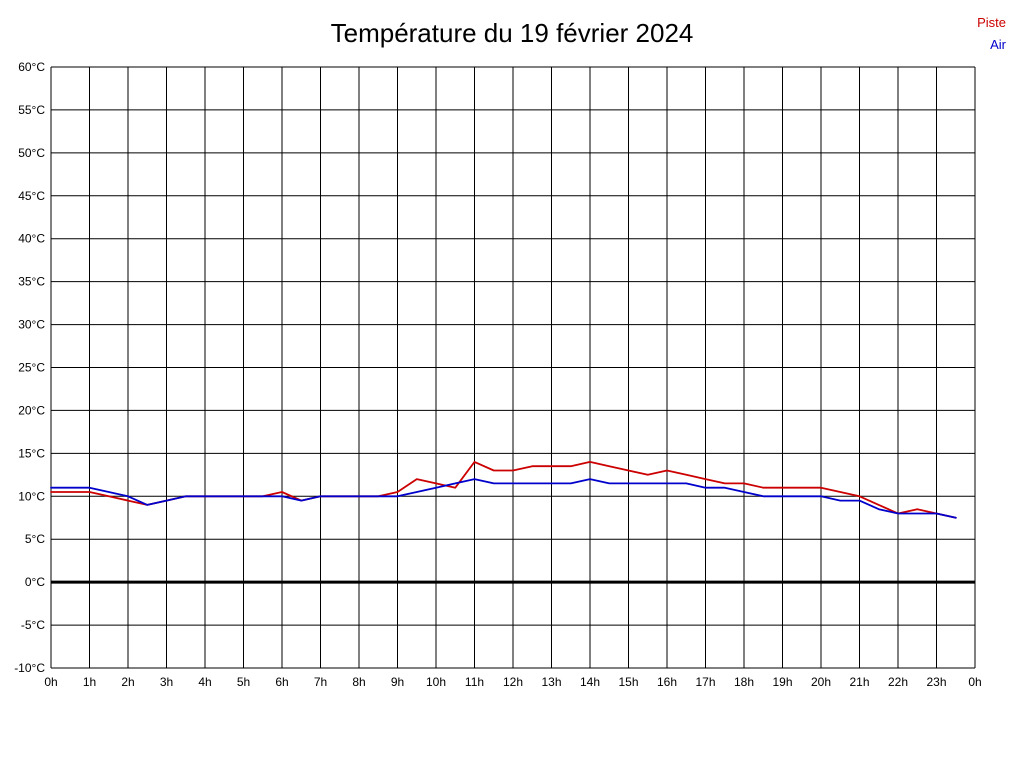 The height and width of the screenshot is (768, 1024). I want to click on y-tick-label: 10°C, so click(31, 496).